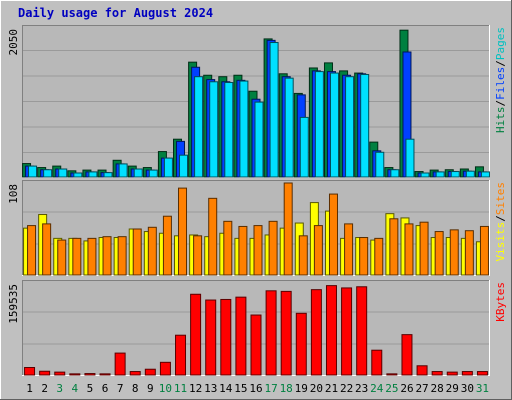 The width and height of the screenshot is (512, 400). What do you see at coordinates (500, 83) in the screenshot?
I see `legend-files: Files` at bounding box center [500, 83].